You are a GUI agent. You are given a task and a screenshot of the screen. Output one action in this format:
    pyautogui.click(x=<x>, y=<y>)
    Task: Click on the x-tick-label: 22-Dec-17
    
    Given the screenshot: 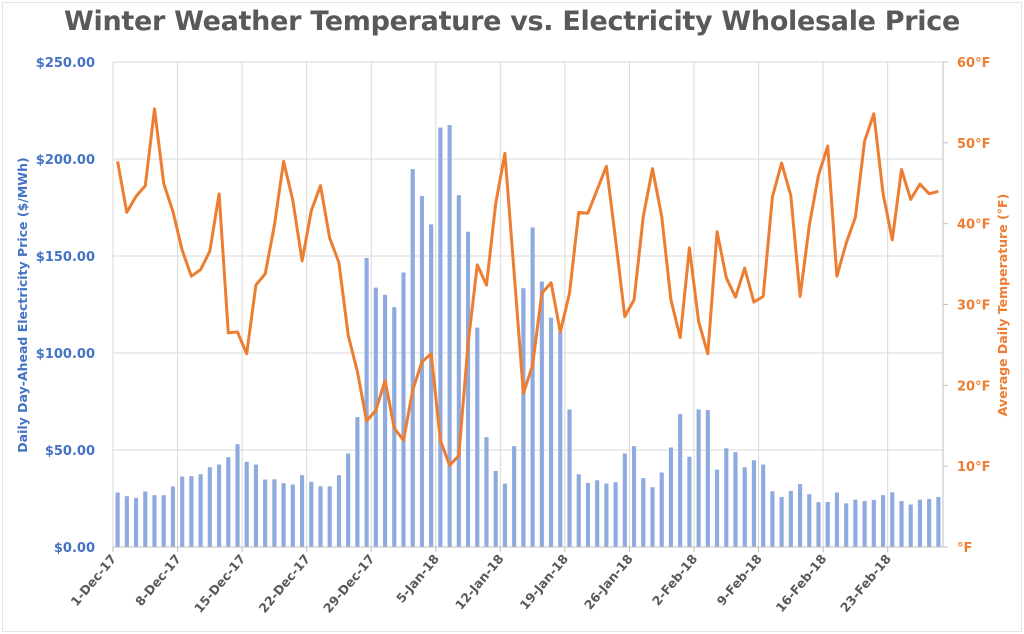 What is the action you would take?
    pyautogui.click(x=284, y=583)
    